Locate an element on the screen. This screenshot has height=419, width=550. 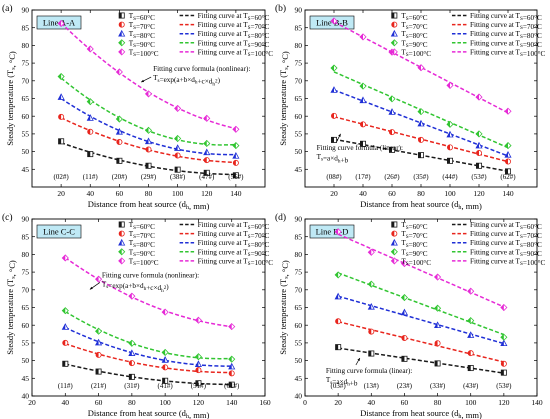
x-tick-label: 40 is located at coordinates (91, 193).